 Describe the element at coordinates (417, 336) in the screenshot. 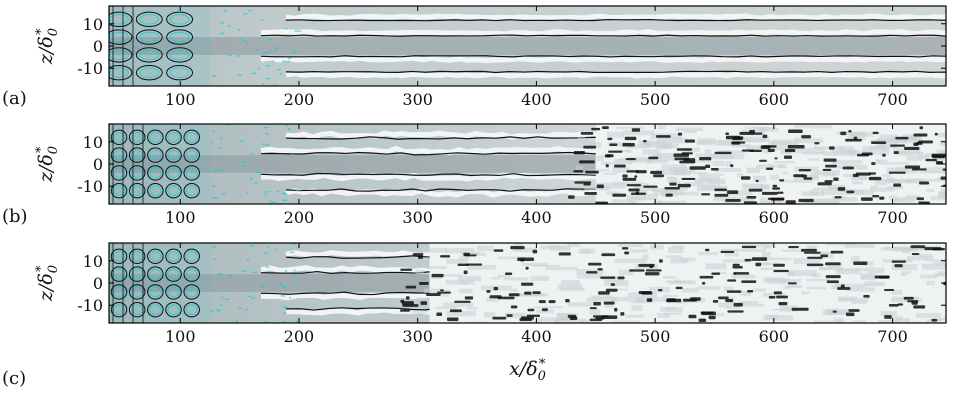

I see `x-tick-label: 300` at that location.